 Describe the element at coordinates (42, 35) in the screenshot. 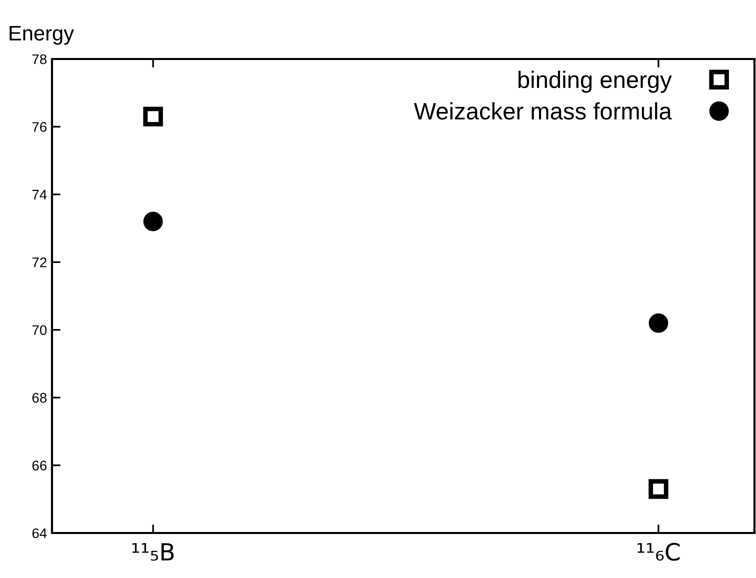

I see `y-axis-title: Energy` at that location.